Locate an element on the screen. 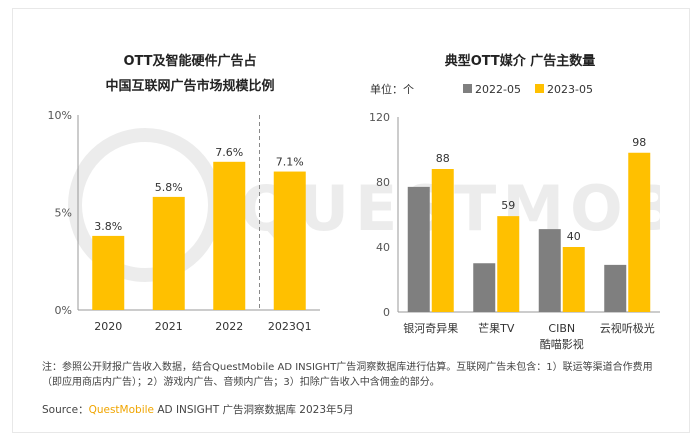 The image size is (700, 439). right-chart-title: 典型OTT媒介 广告主数量 is located at coordinates (520, 61).